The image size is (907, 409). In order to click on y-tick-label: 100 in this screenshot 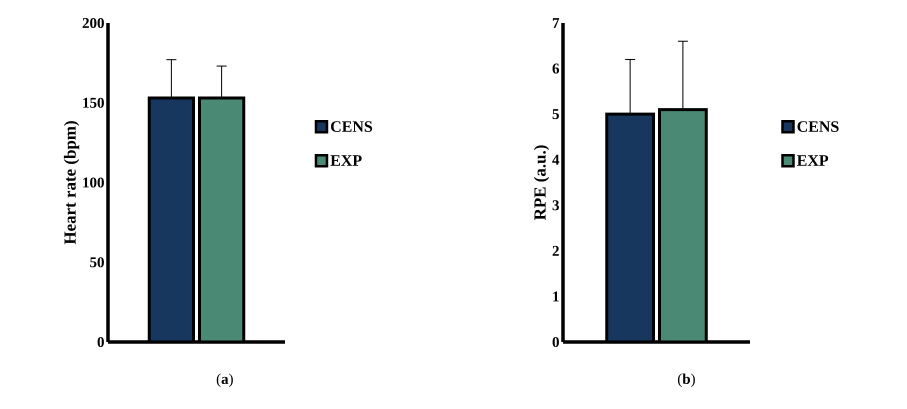, I will do `click(93, 182)`.